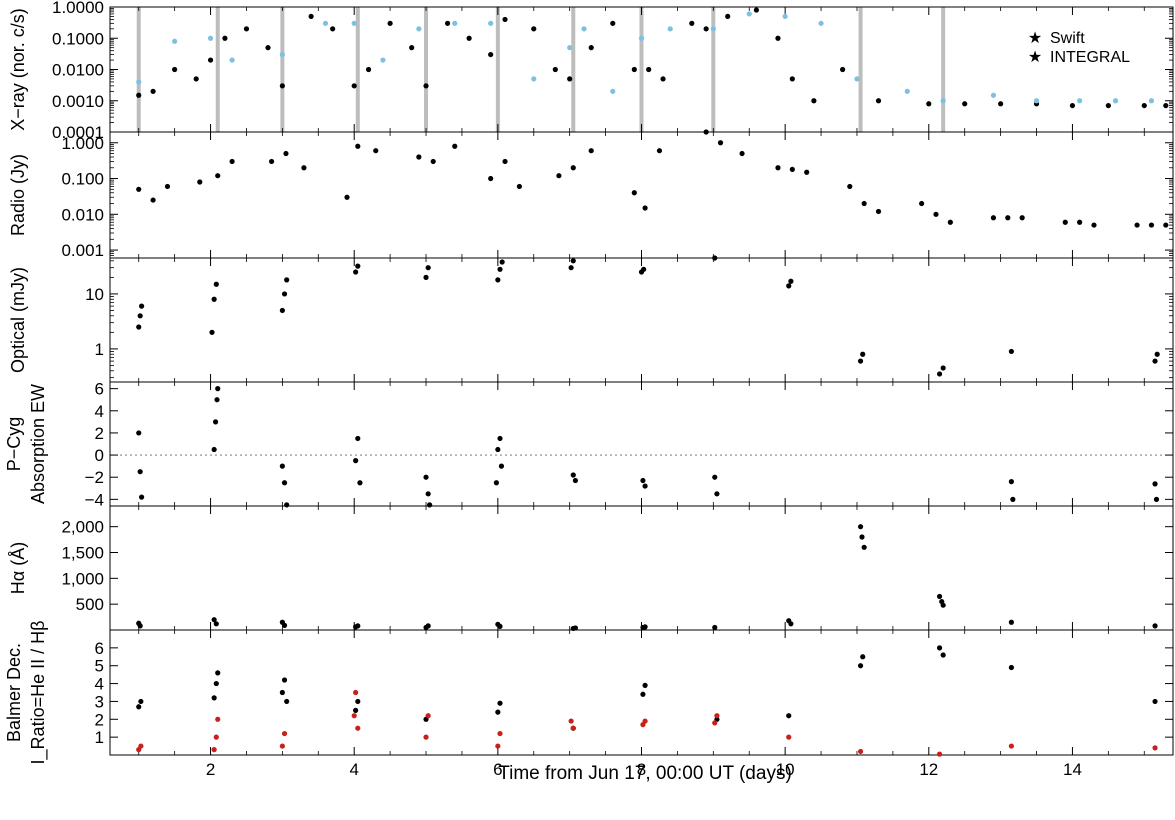 The image size is (1175, 820). What do you see at coordinates (1067, 38) in the screenshot?
I see `legend-label: Swift` at bounding box center [1067, 38].